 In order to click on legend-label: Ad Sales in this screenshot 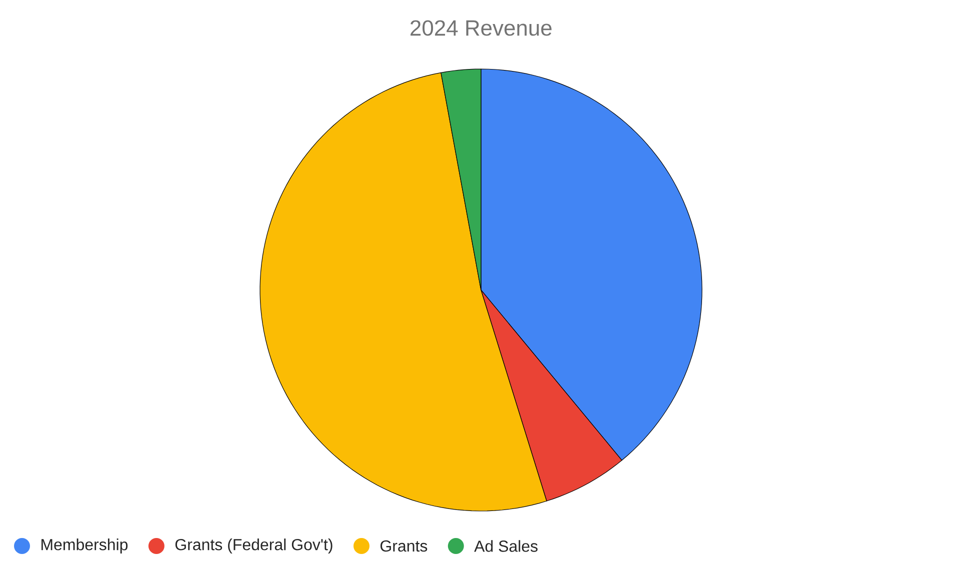, I will do `click(506, 546)`.